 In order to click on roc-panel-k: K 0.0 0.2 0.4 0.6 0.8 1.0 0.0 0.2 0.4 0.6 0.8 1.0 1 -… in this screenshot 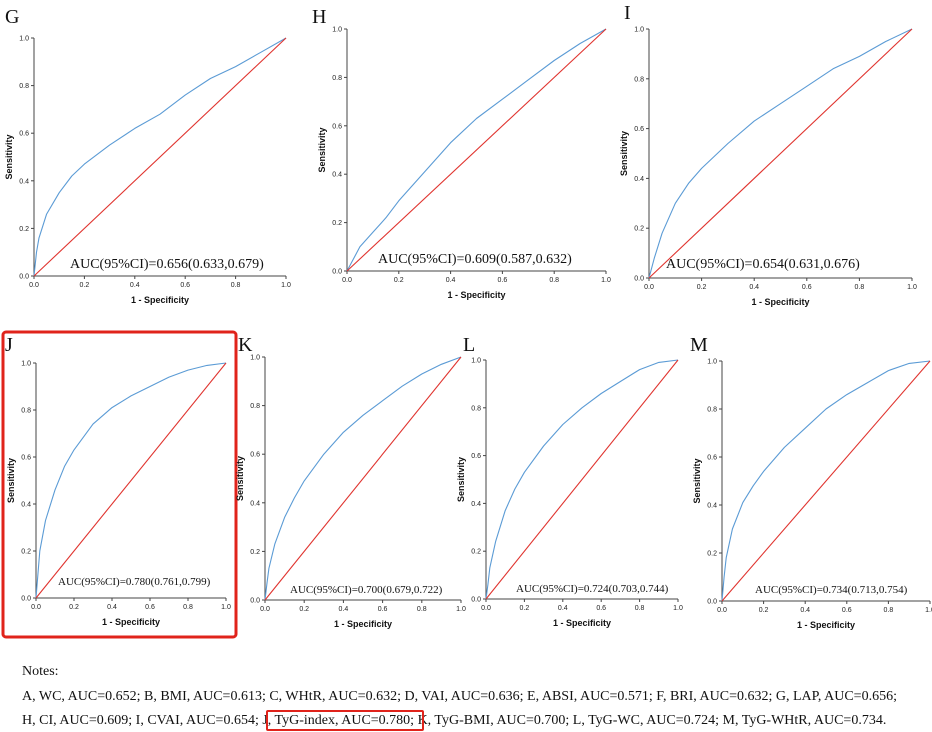, I will do `click(350, 481)`.